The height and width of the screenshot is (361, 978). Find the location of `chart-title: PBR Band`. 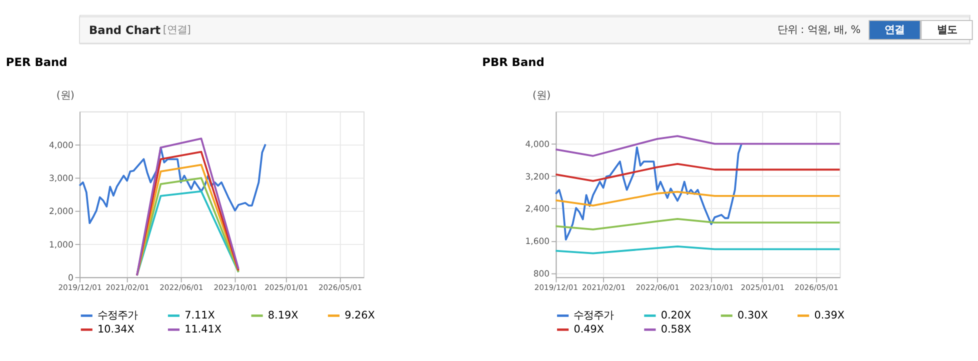

chart-title: PBR Band is located at coordinates (513, 61).